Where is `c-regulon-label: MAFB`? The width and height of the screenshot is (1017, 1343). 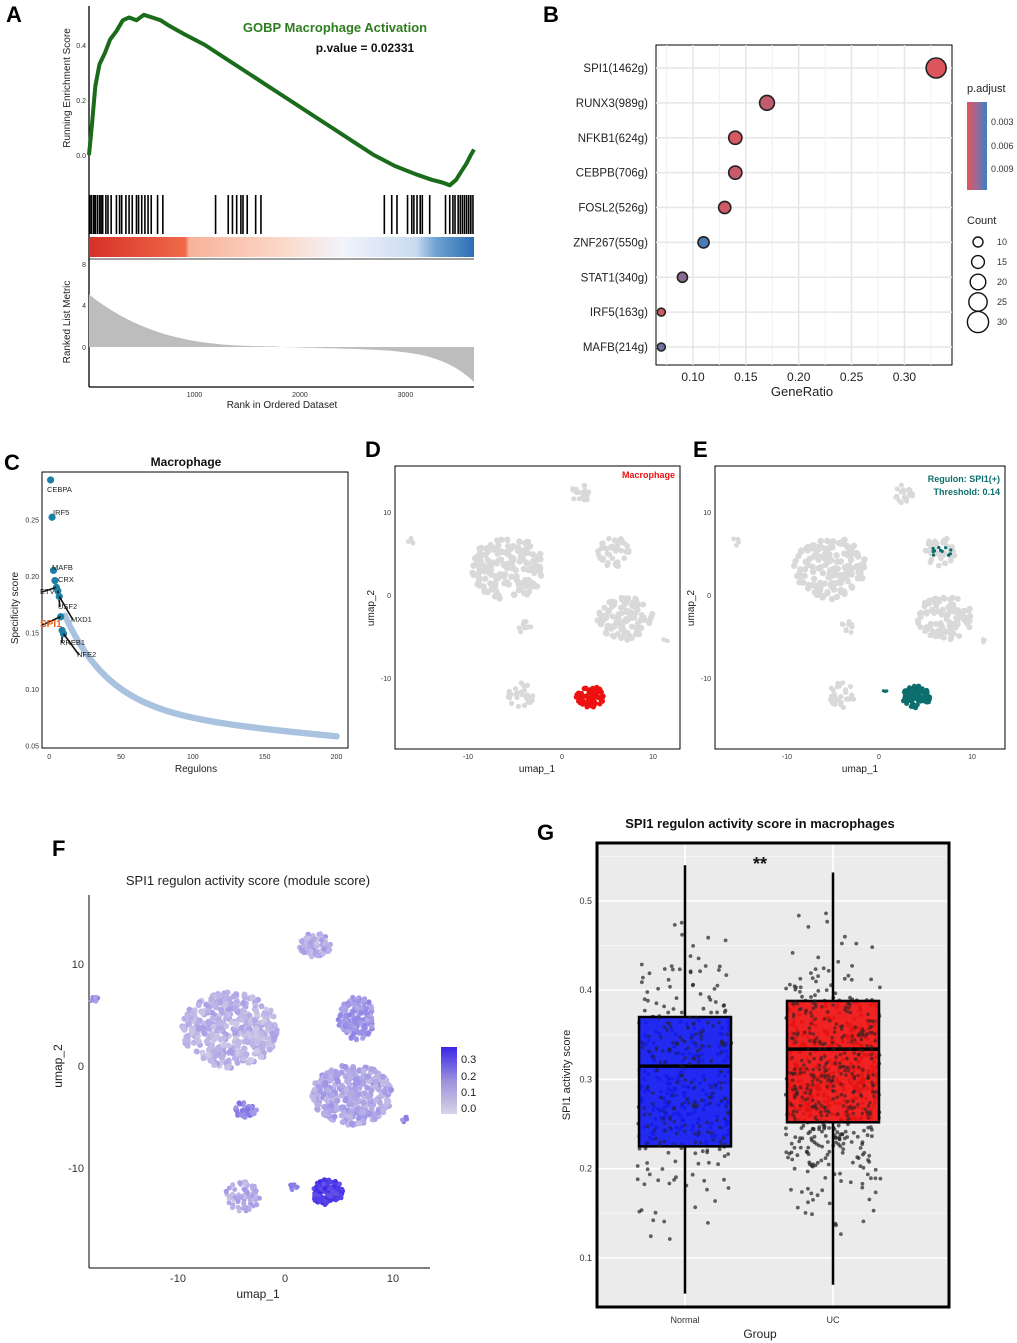 c-regulon-label: MAFB is located at coordinates (62, 567).